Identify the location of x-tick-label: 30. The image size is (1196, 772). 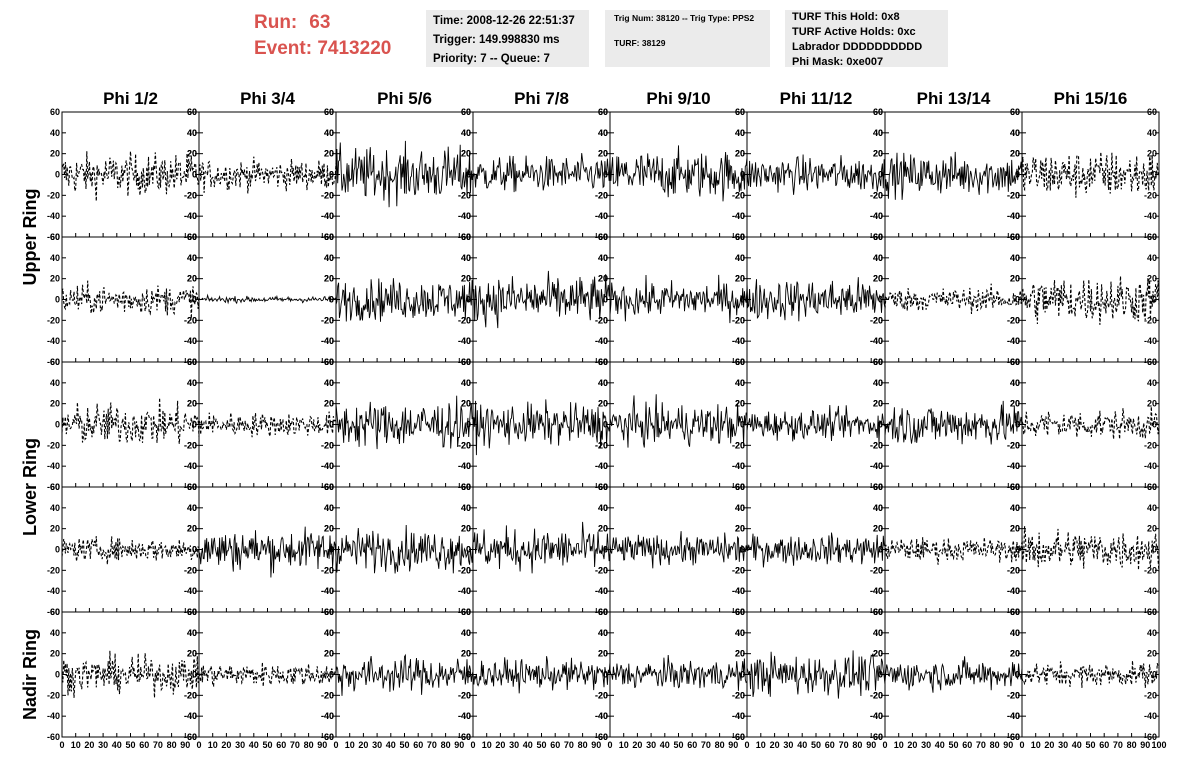
(651, 745).